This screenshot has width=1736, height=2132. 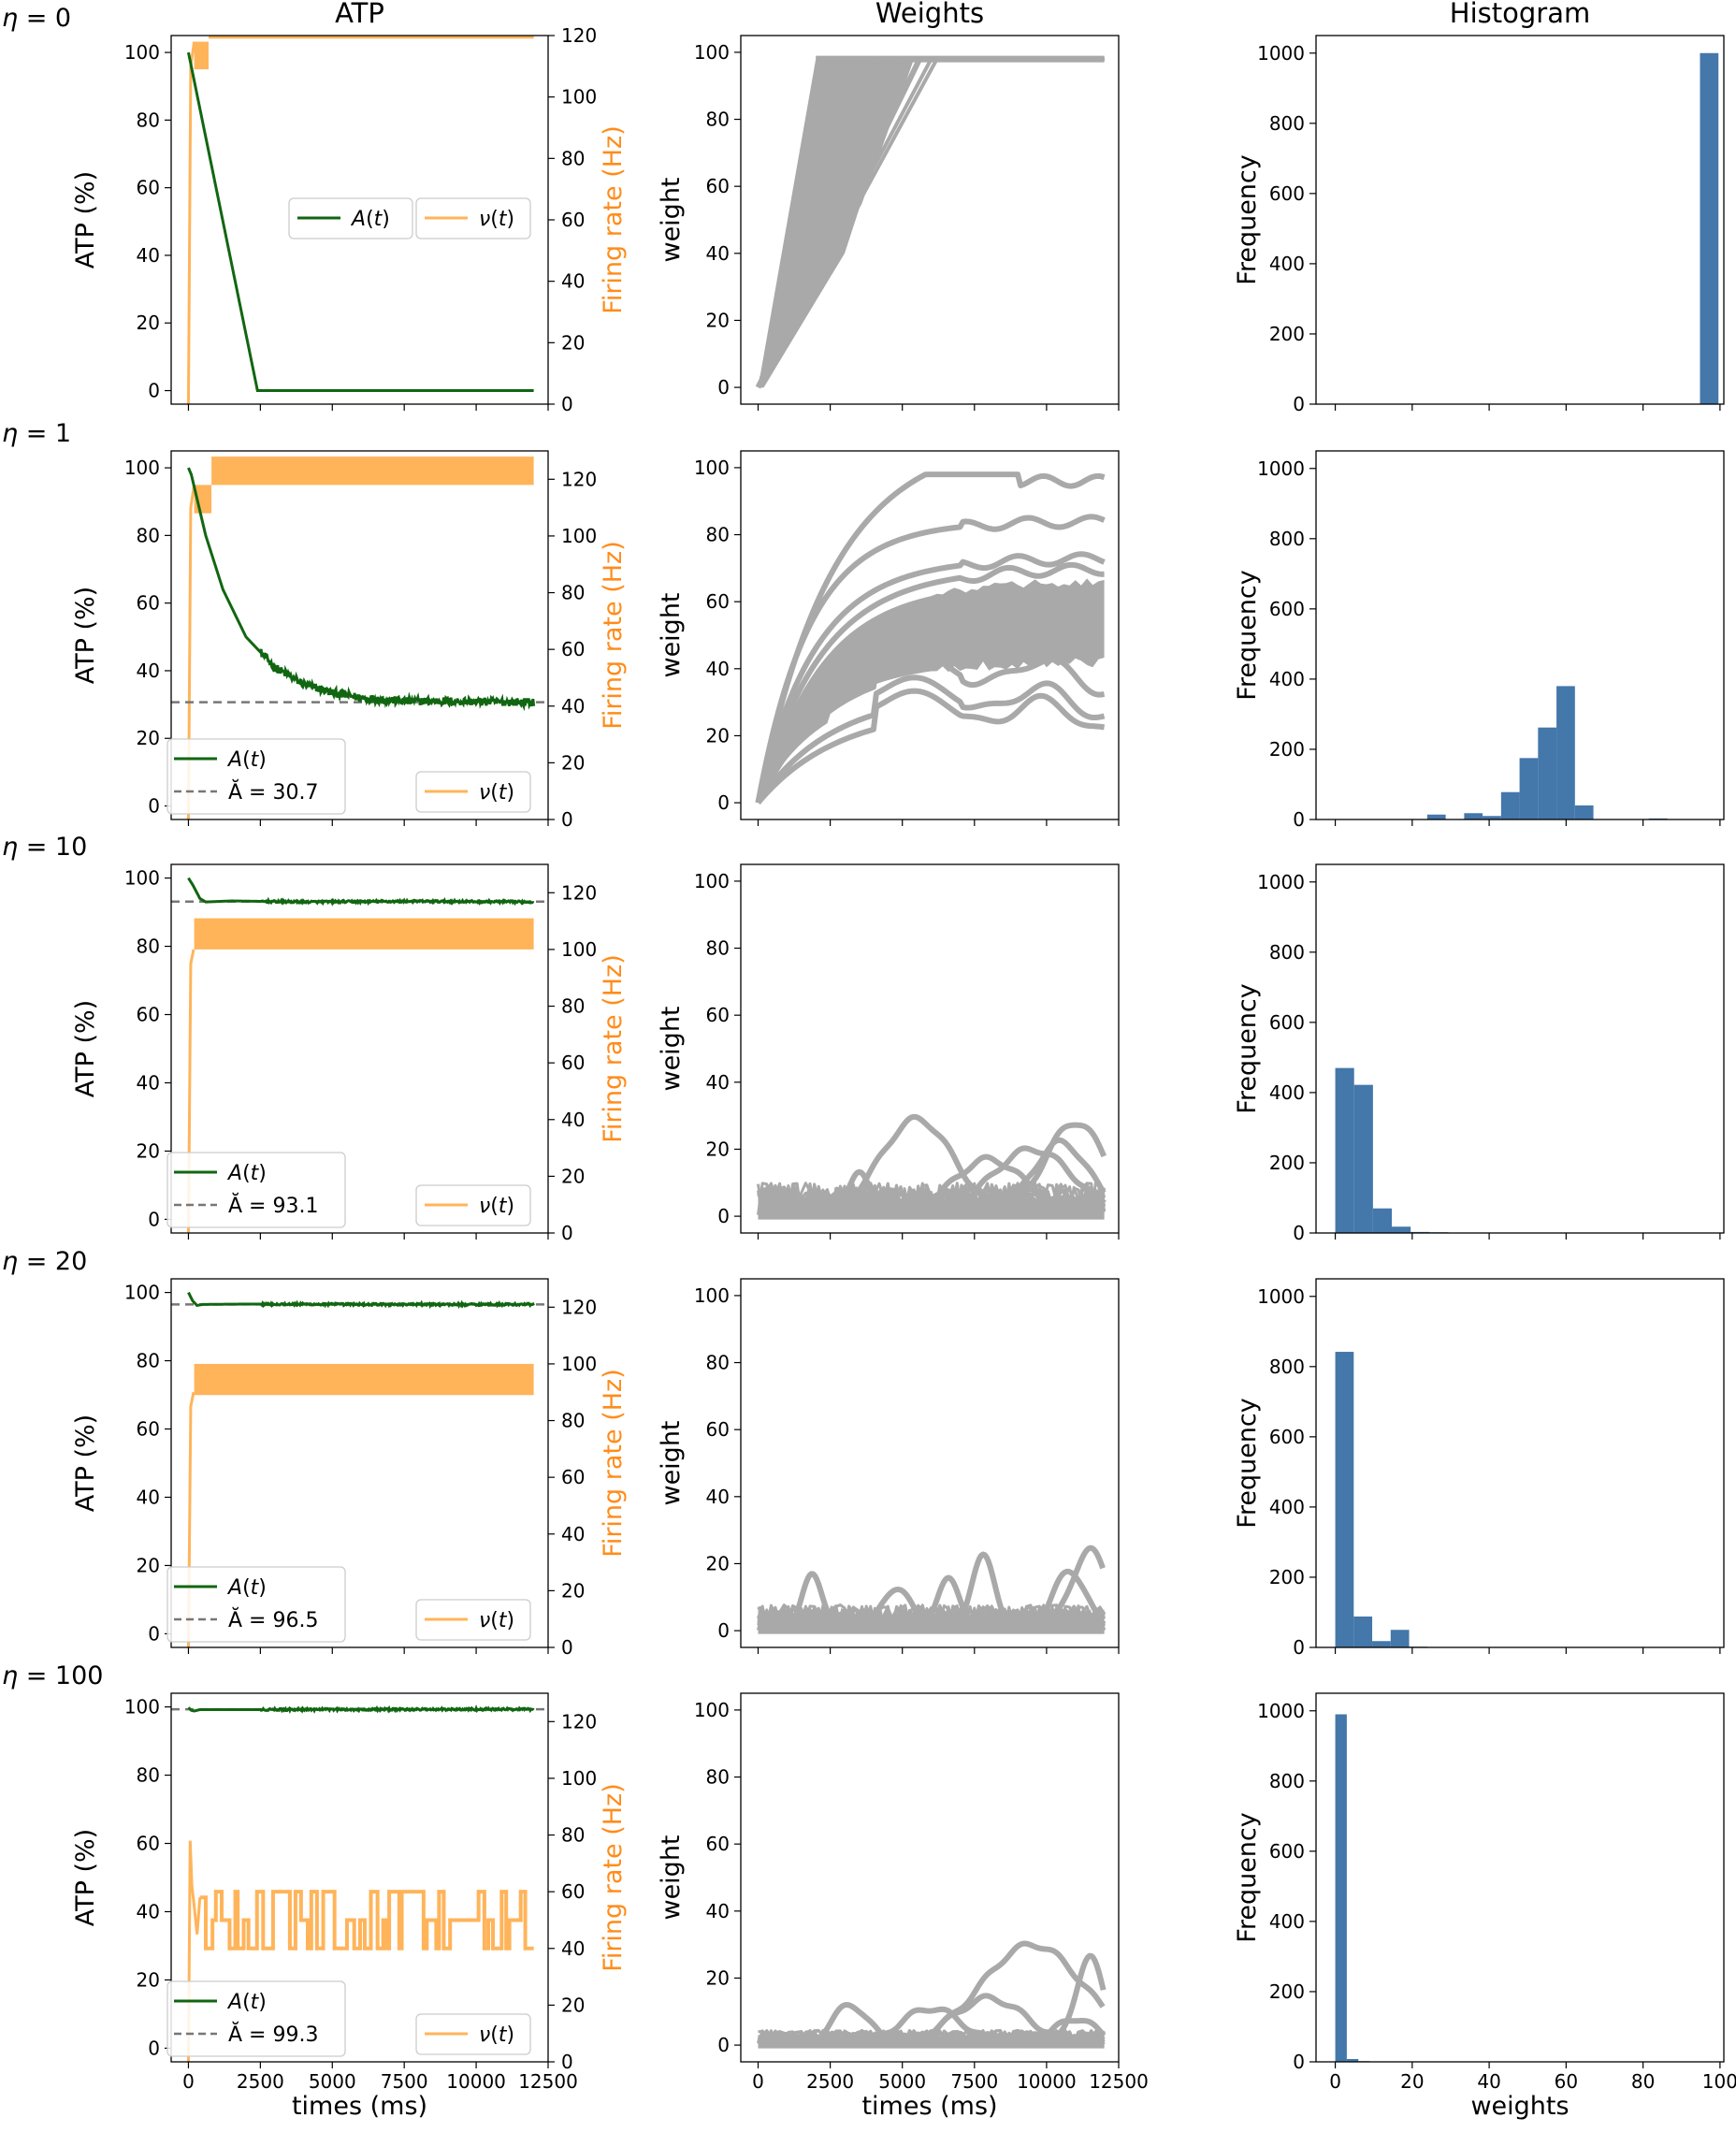 What do you see at coordinates (273, 2034) in the screenshot?
I see `legend-mean-label: Ă = 99.3` at bounding box center [273, 2034].